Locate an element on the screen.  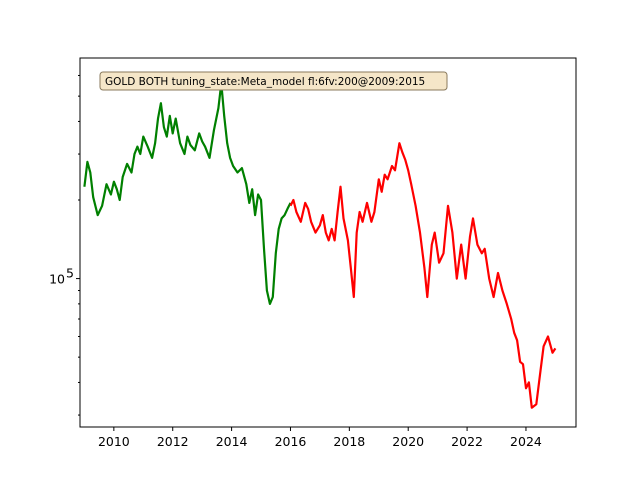
y-axis: 10 5 is located at coordinates (64, 245).